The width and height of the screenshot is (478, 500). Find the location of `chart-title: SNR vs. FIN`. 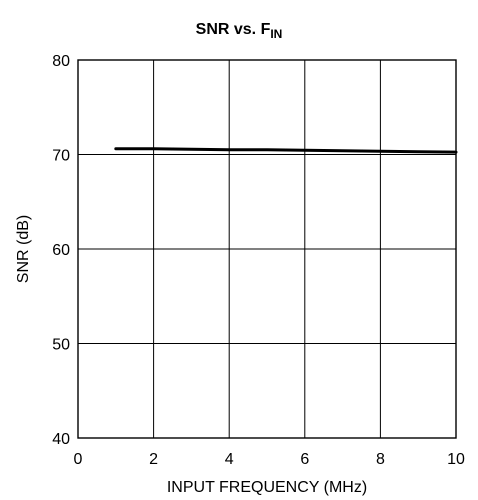

chart-title: SNR vs. FIN is located at coordinates (239, 31).